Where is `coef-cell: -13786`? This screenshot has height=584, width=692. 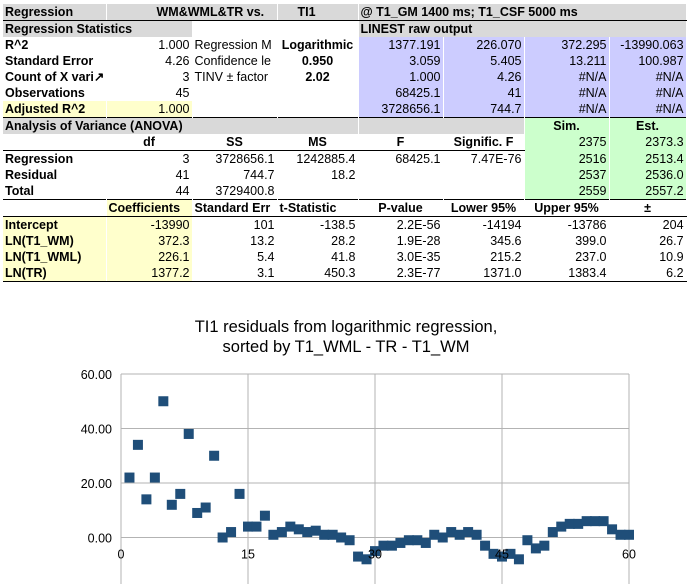 coef-cell: -13786 is located at coordinates (567, 224).